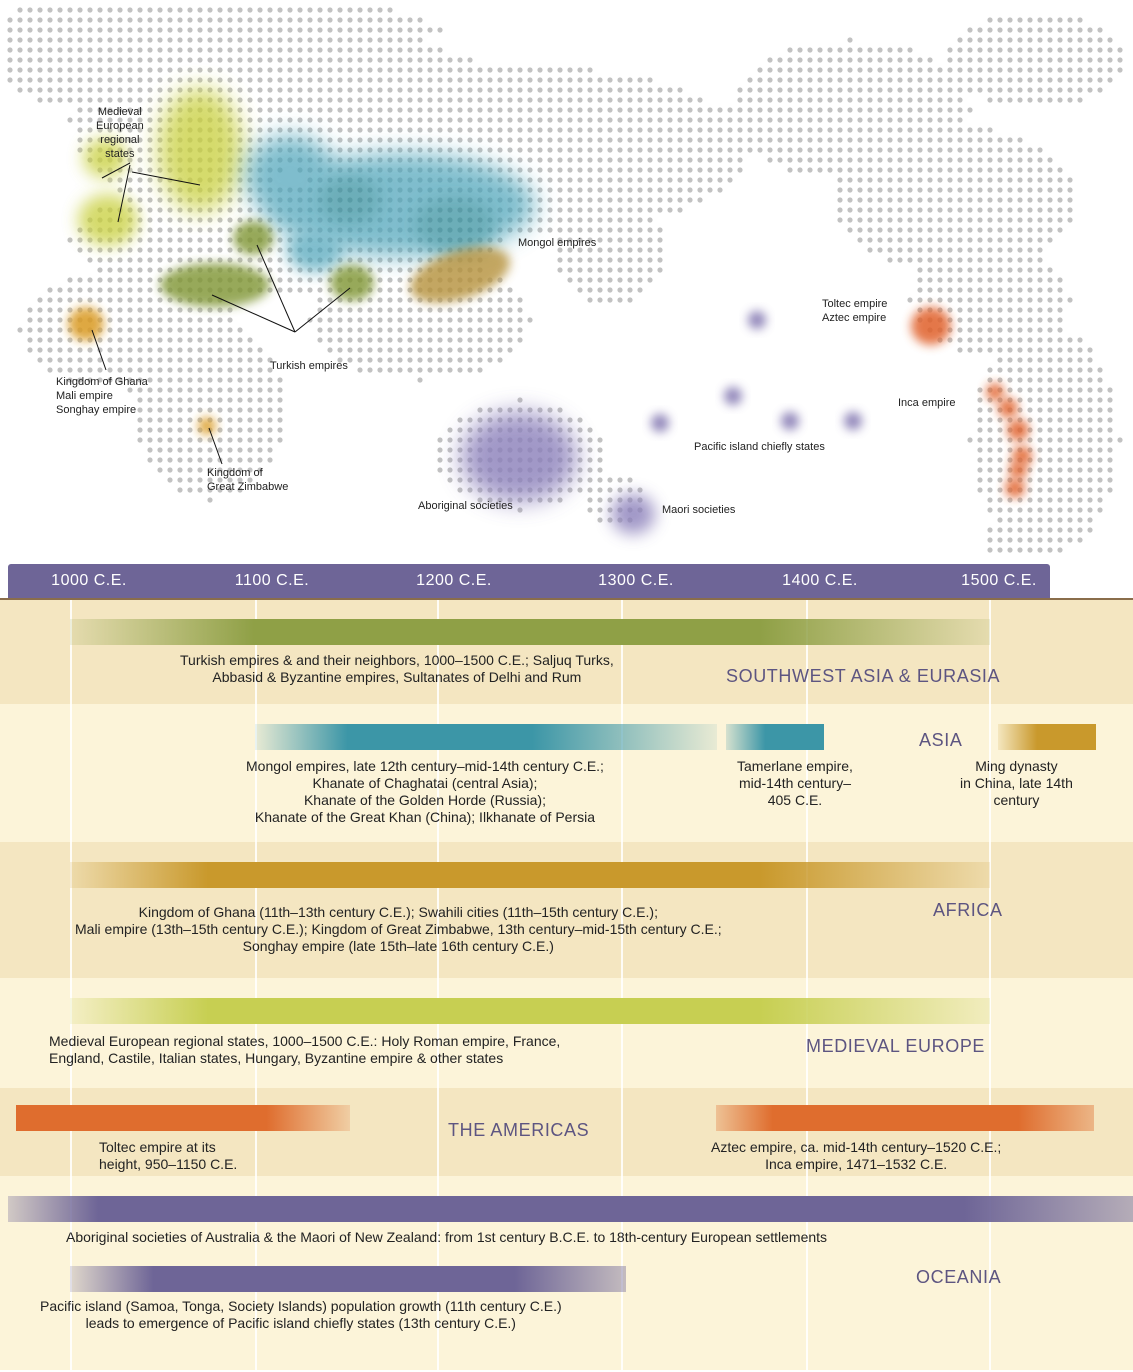  Describe the element at coordinates (530, 1011) in the screenshot. I see `band-europe` at that location.